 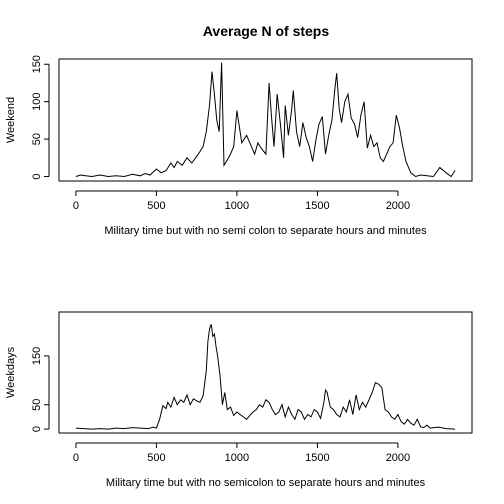 What do you see at coordinates (266, 31) in the screenshot?
I see `chart-title: Average N of steps` at bounding box center [266, 31].